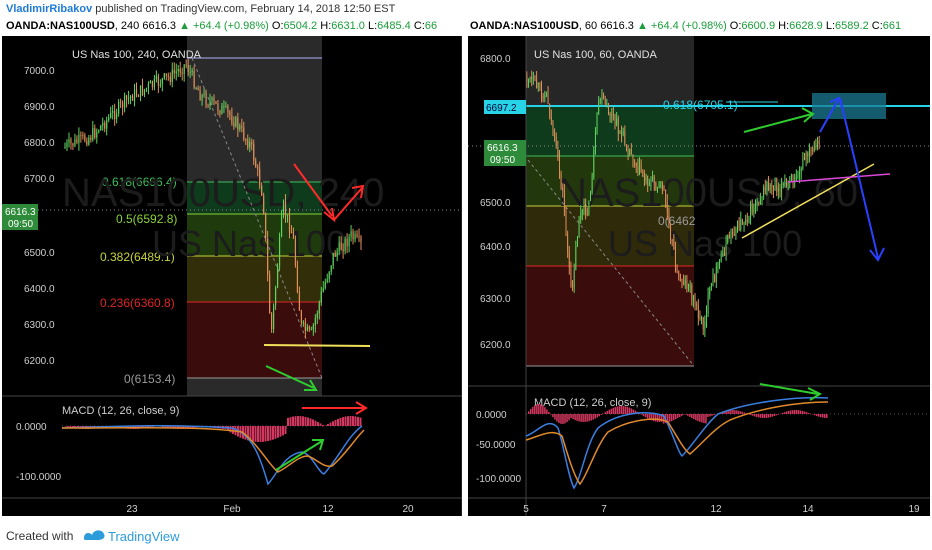 This screenshot has height=550, width=932. What do you see at coordinates (705, 243) in the screenshot?
I see `right-watermark-2: US Nas 100` at bounding box center [705, 243].